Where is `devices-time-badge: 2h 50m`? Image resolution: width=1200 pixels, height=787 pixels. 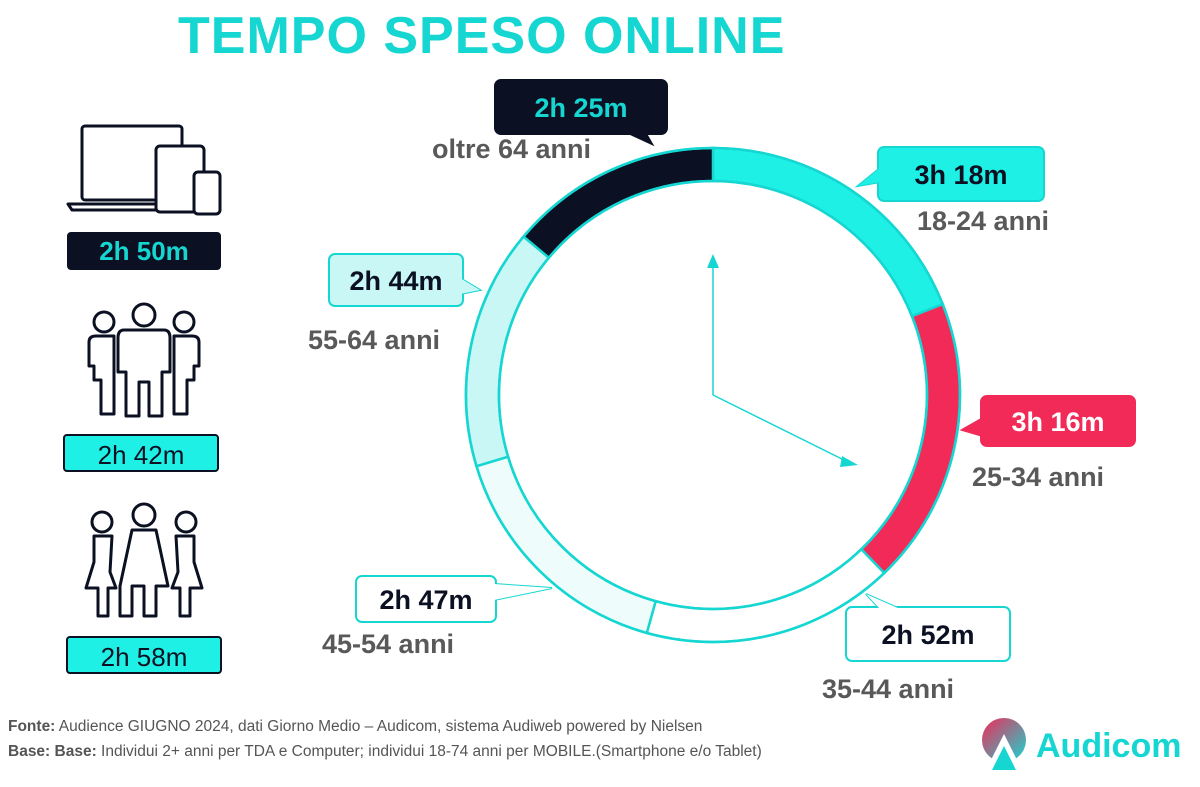
devices-time-badge: 2h 50m is located at coordinates (144, 251).